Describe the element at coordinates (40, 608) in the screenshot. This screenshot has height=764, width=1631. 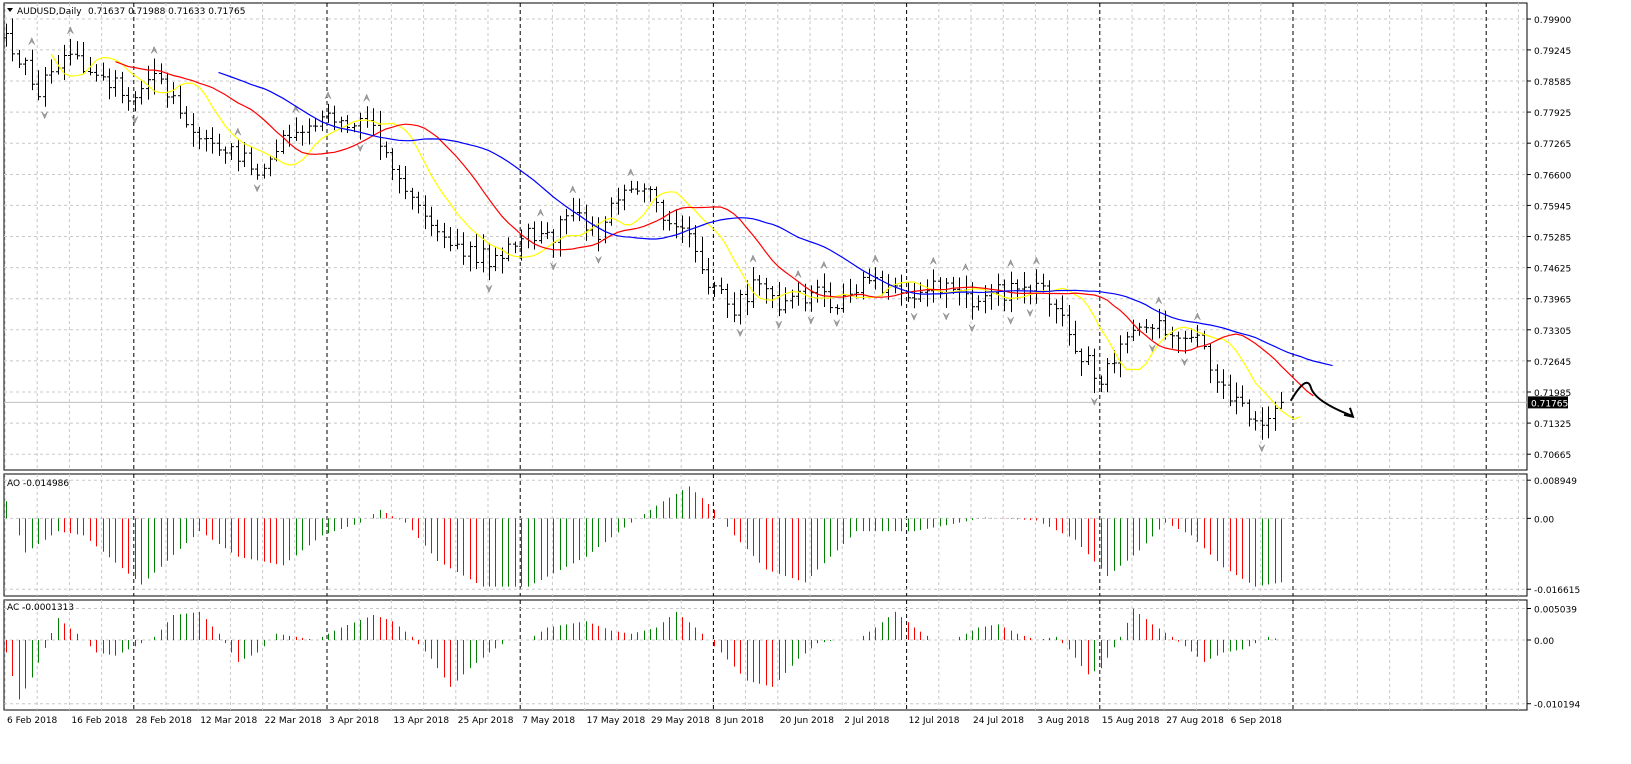
I see `ac-label: AC -0.0001313` at that location.